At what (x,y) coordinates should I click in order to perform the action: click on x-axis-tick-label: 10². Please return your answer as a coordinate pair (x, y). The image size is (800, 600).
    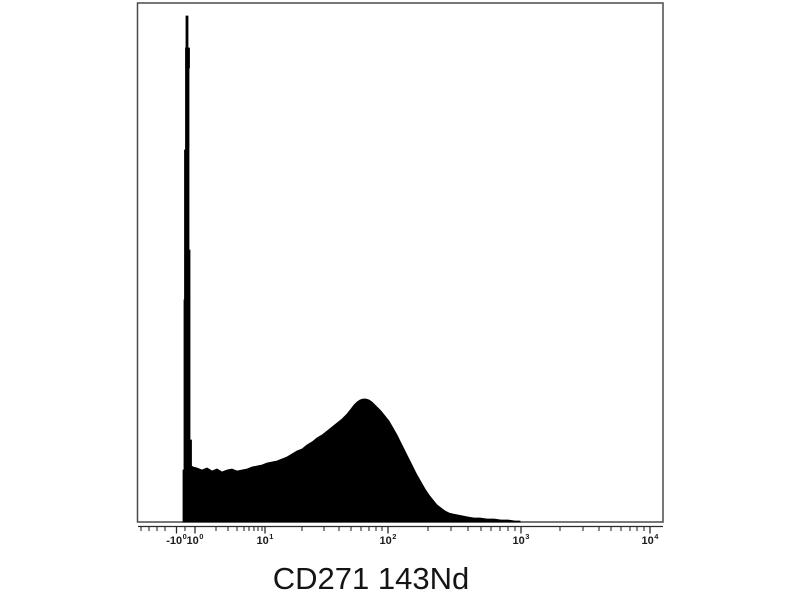
    Looking at the image, I should click on (388, 540).